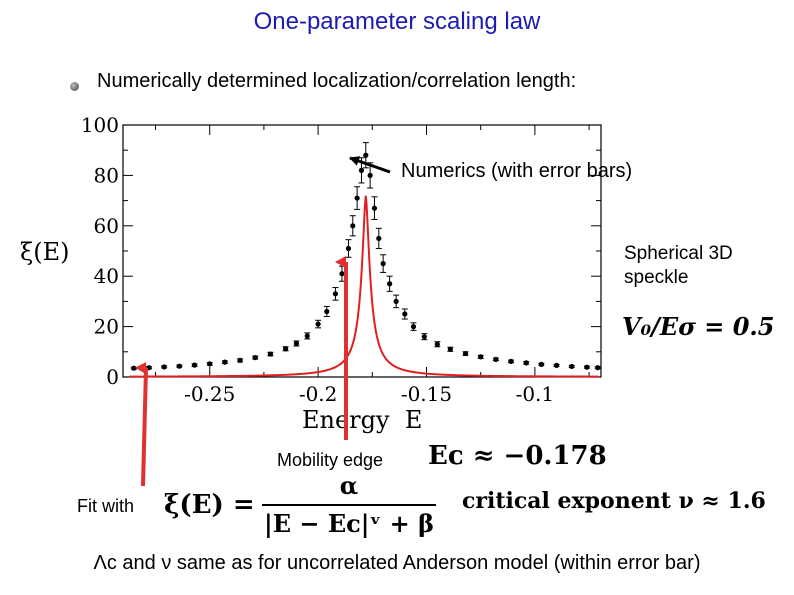  I want to click on speckle-line-2: speckle, so click(656, 277).